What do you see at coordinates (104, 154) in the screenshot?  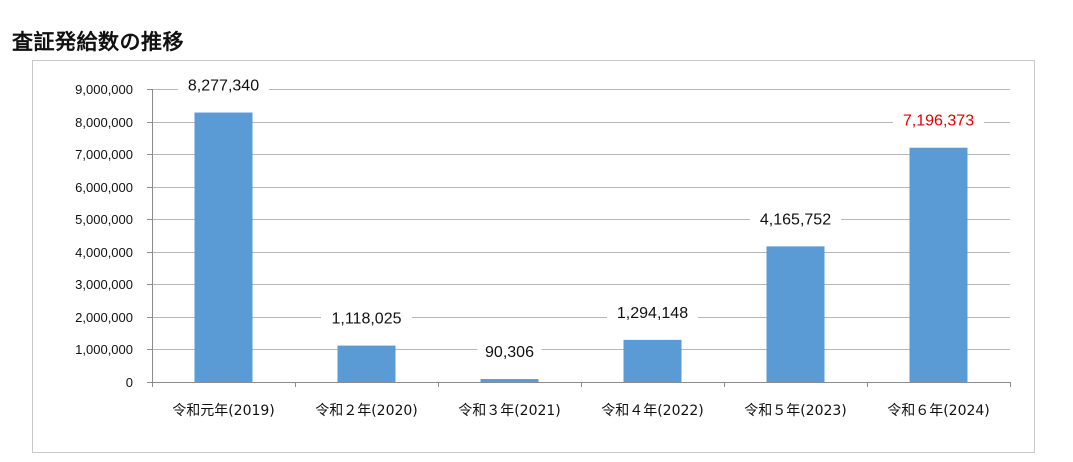 I see `y-tick-label: 7,000,000` at bounding box center [104, 154].